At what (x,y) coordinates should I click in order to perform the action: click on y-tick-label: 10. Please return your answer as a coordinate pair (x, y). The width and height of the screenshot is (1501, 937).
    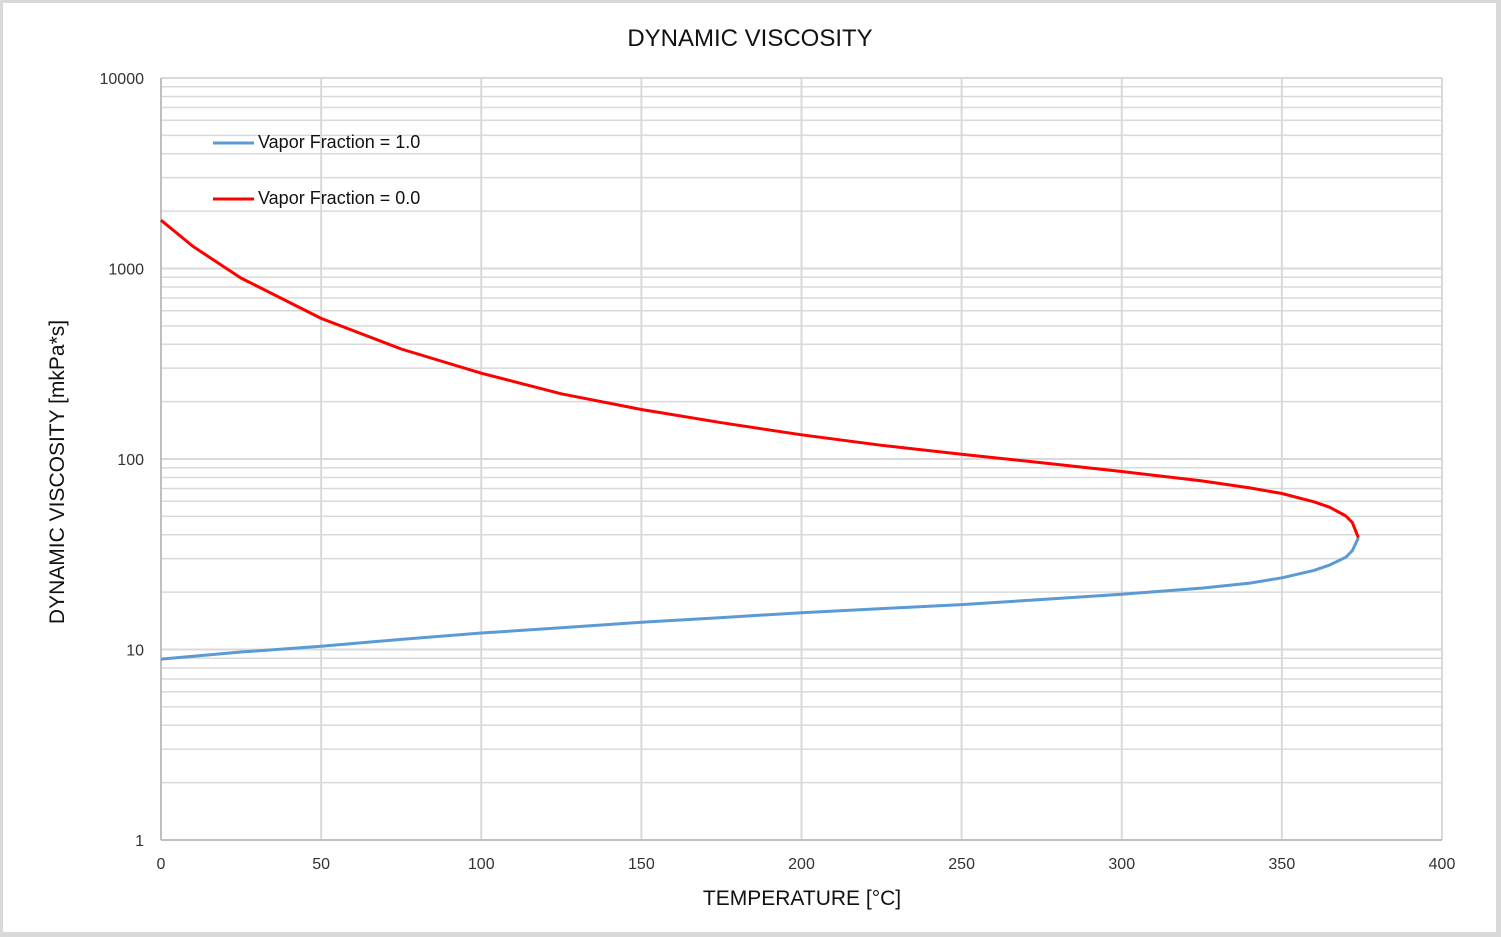
    Looking at the image, I should click on (135, 651).